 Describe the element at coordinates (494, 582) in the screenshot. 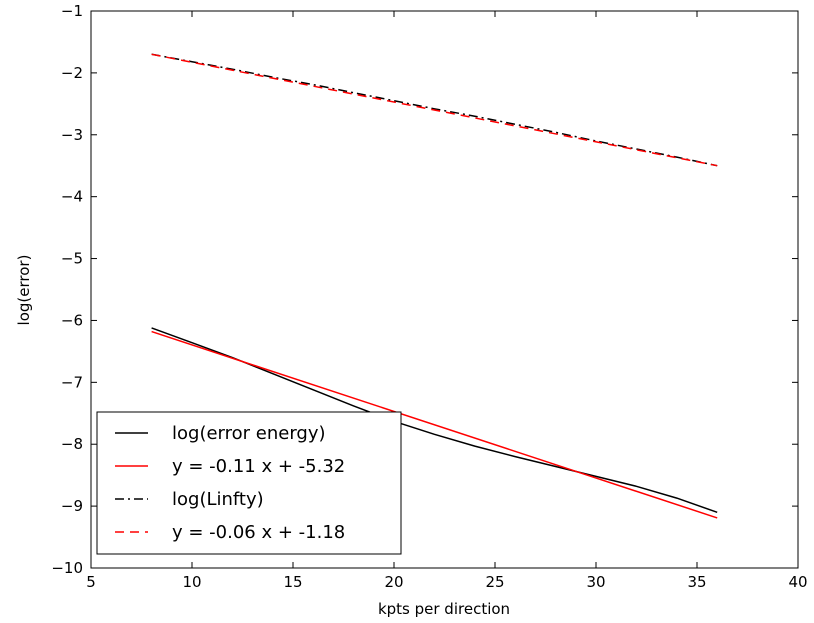

I see `x-tick-label: 25` at that location.